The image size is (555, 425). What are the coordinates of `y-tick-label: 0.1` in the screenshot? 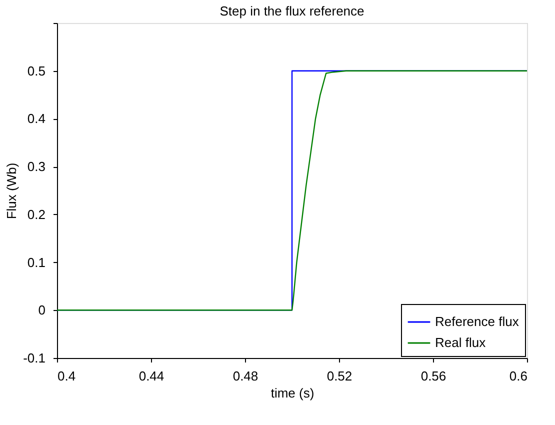 It's located at (36, 262).